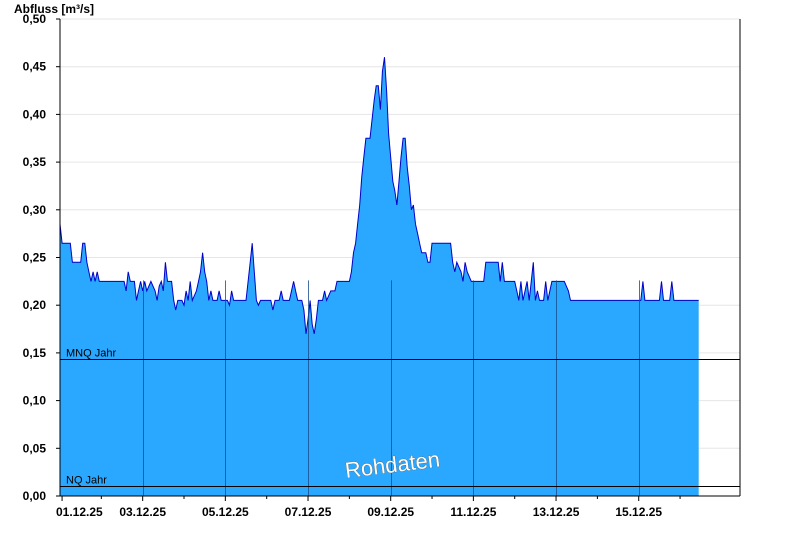 Image resolution: width=800 pixels, height=550 pixels. Describe the element at coordinates (225, 512) in the screenshot. I see `x-tick-label: 05.12.25` at that location.